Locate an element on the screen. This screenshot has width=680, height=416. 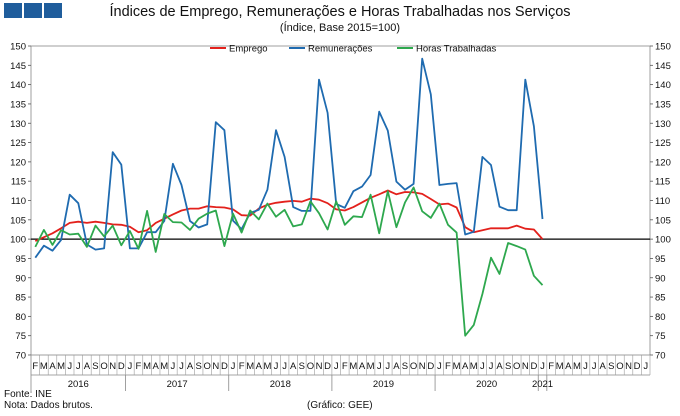
legend-label: Remunerações is located at coordinates (340, 49).